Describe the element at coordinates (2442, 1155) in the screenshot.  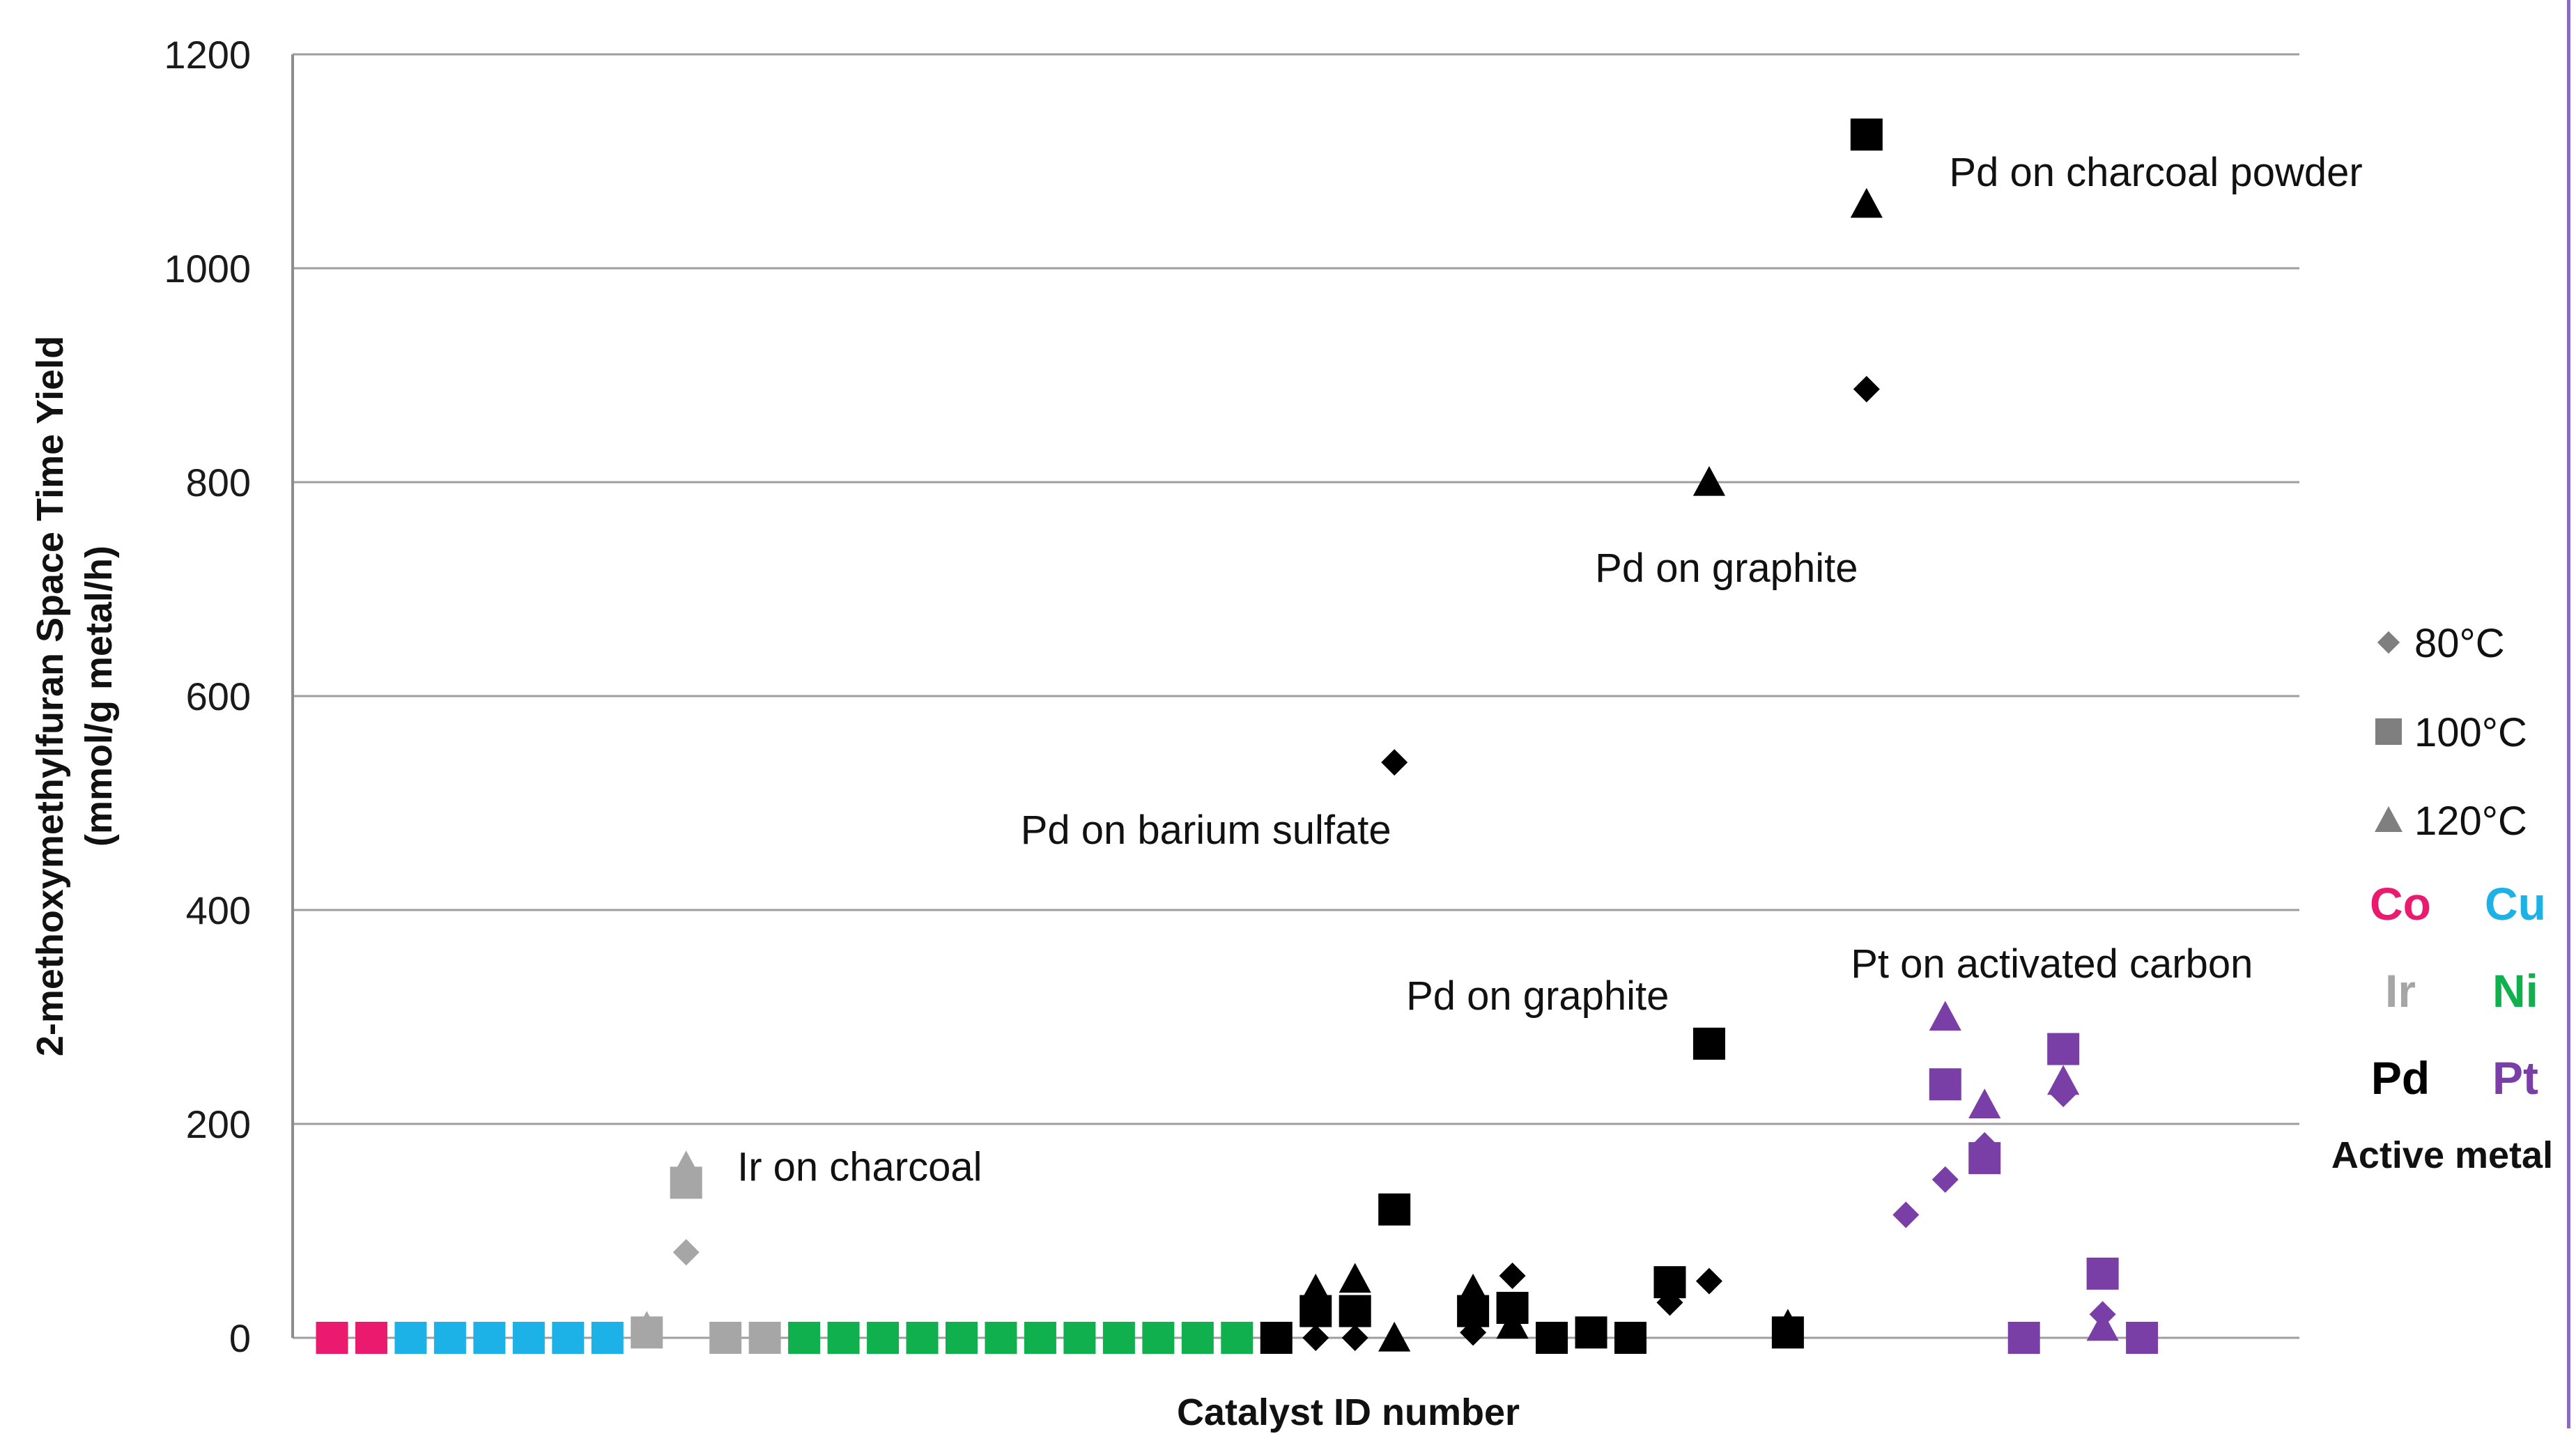
I see `legend-title: Active metal` at that location.